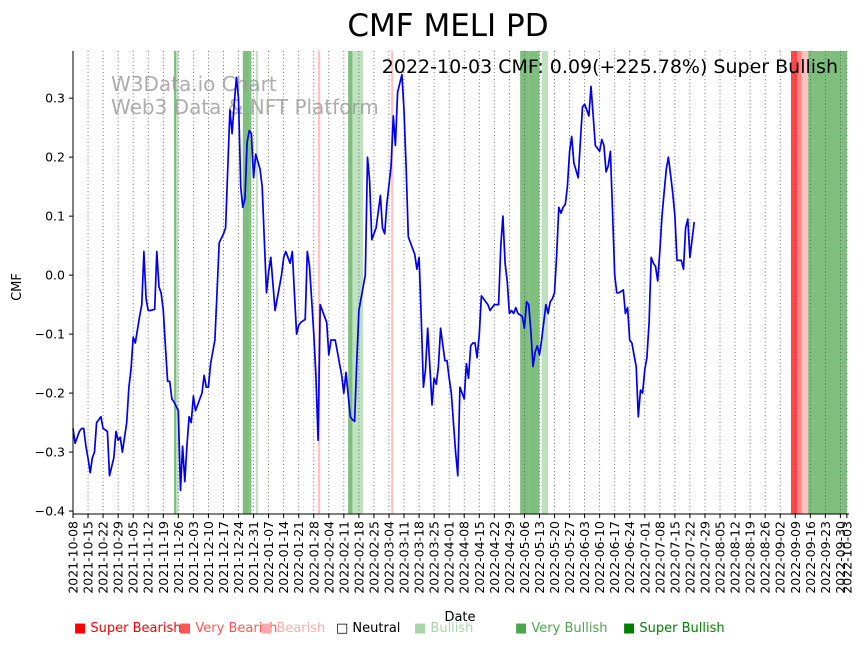  I want to click on x-tick-label-46: 2022-08-26, so click(765, 557).